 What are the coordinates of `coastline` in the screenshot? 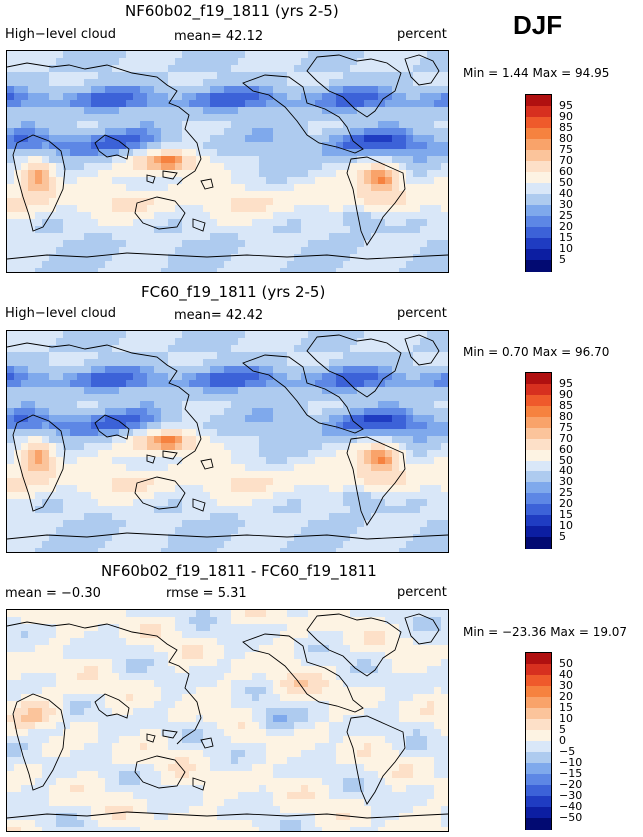 It's located at (354, 86).